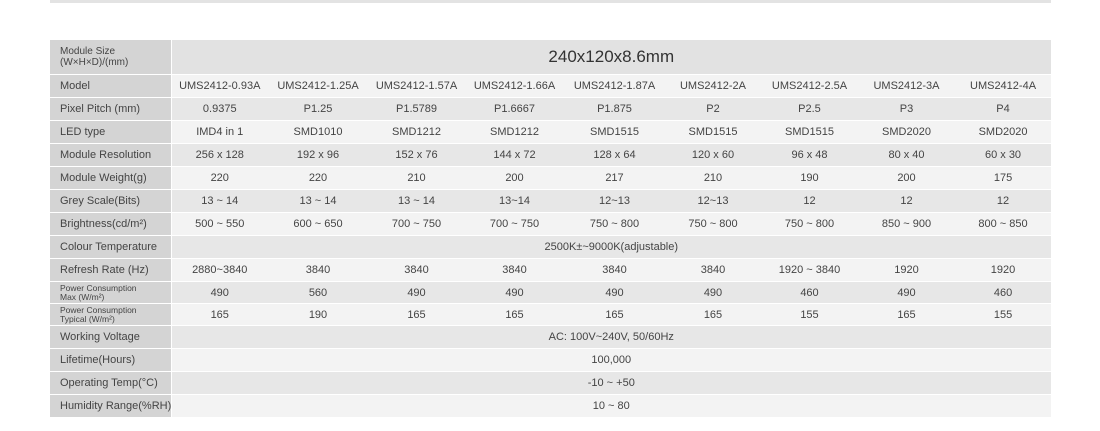  I want to click on refresh-rate-cell: 1920 ~ 3840, so click(809, 270).